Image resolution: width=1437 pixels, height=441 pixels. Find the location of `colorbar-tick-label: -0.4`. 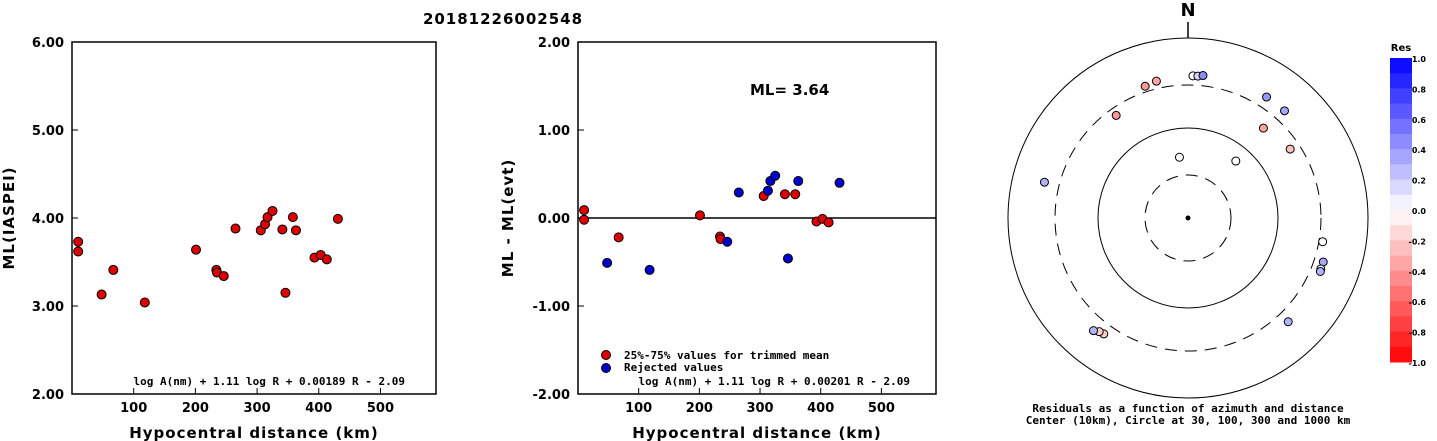

colorbar-tick-label: -0.4 is located at coordinates (1418, 272).